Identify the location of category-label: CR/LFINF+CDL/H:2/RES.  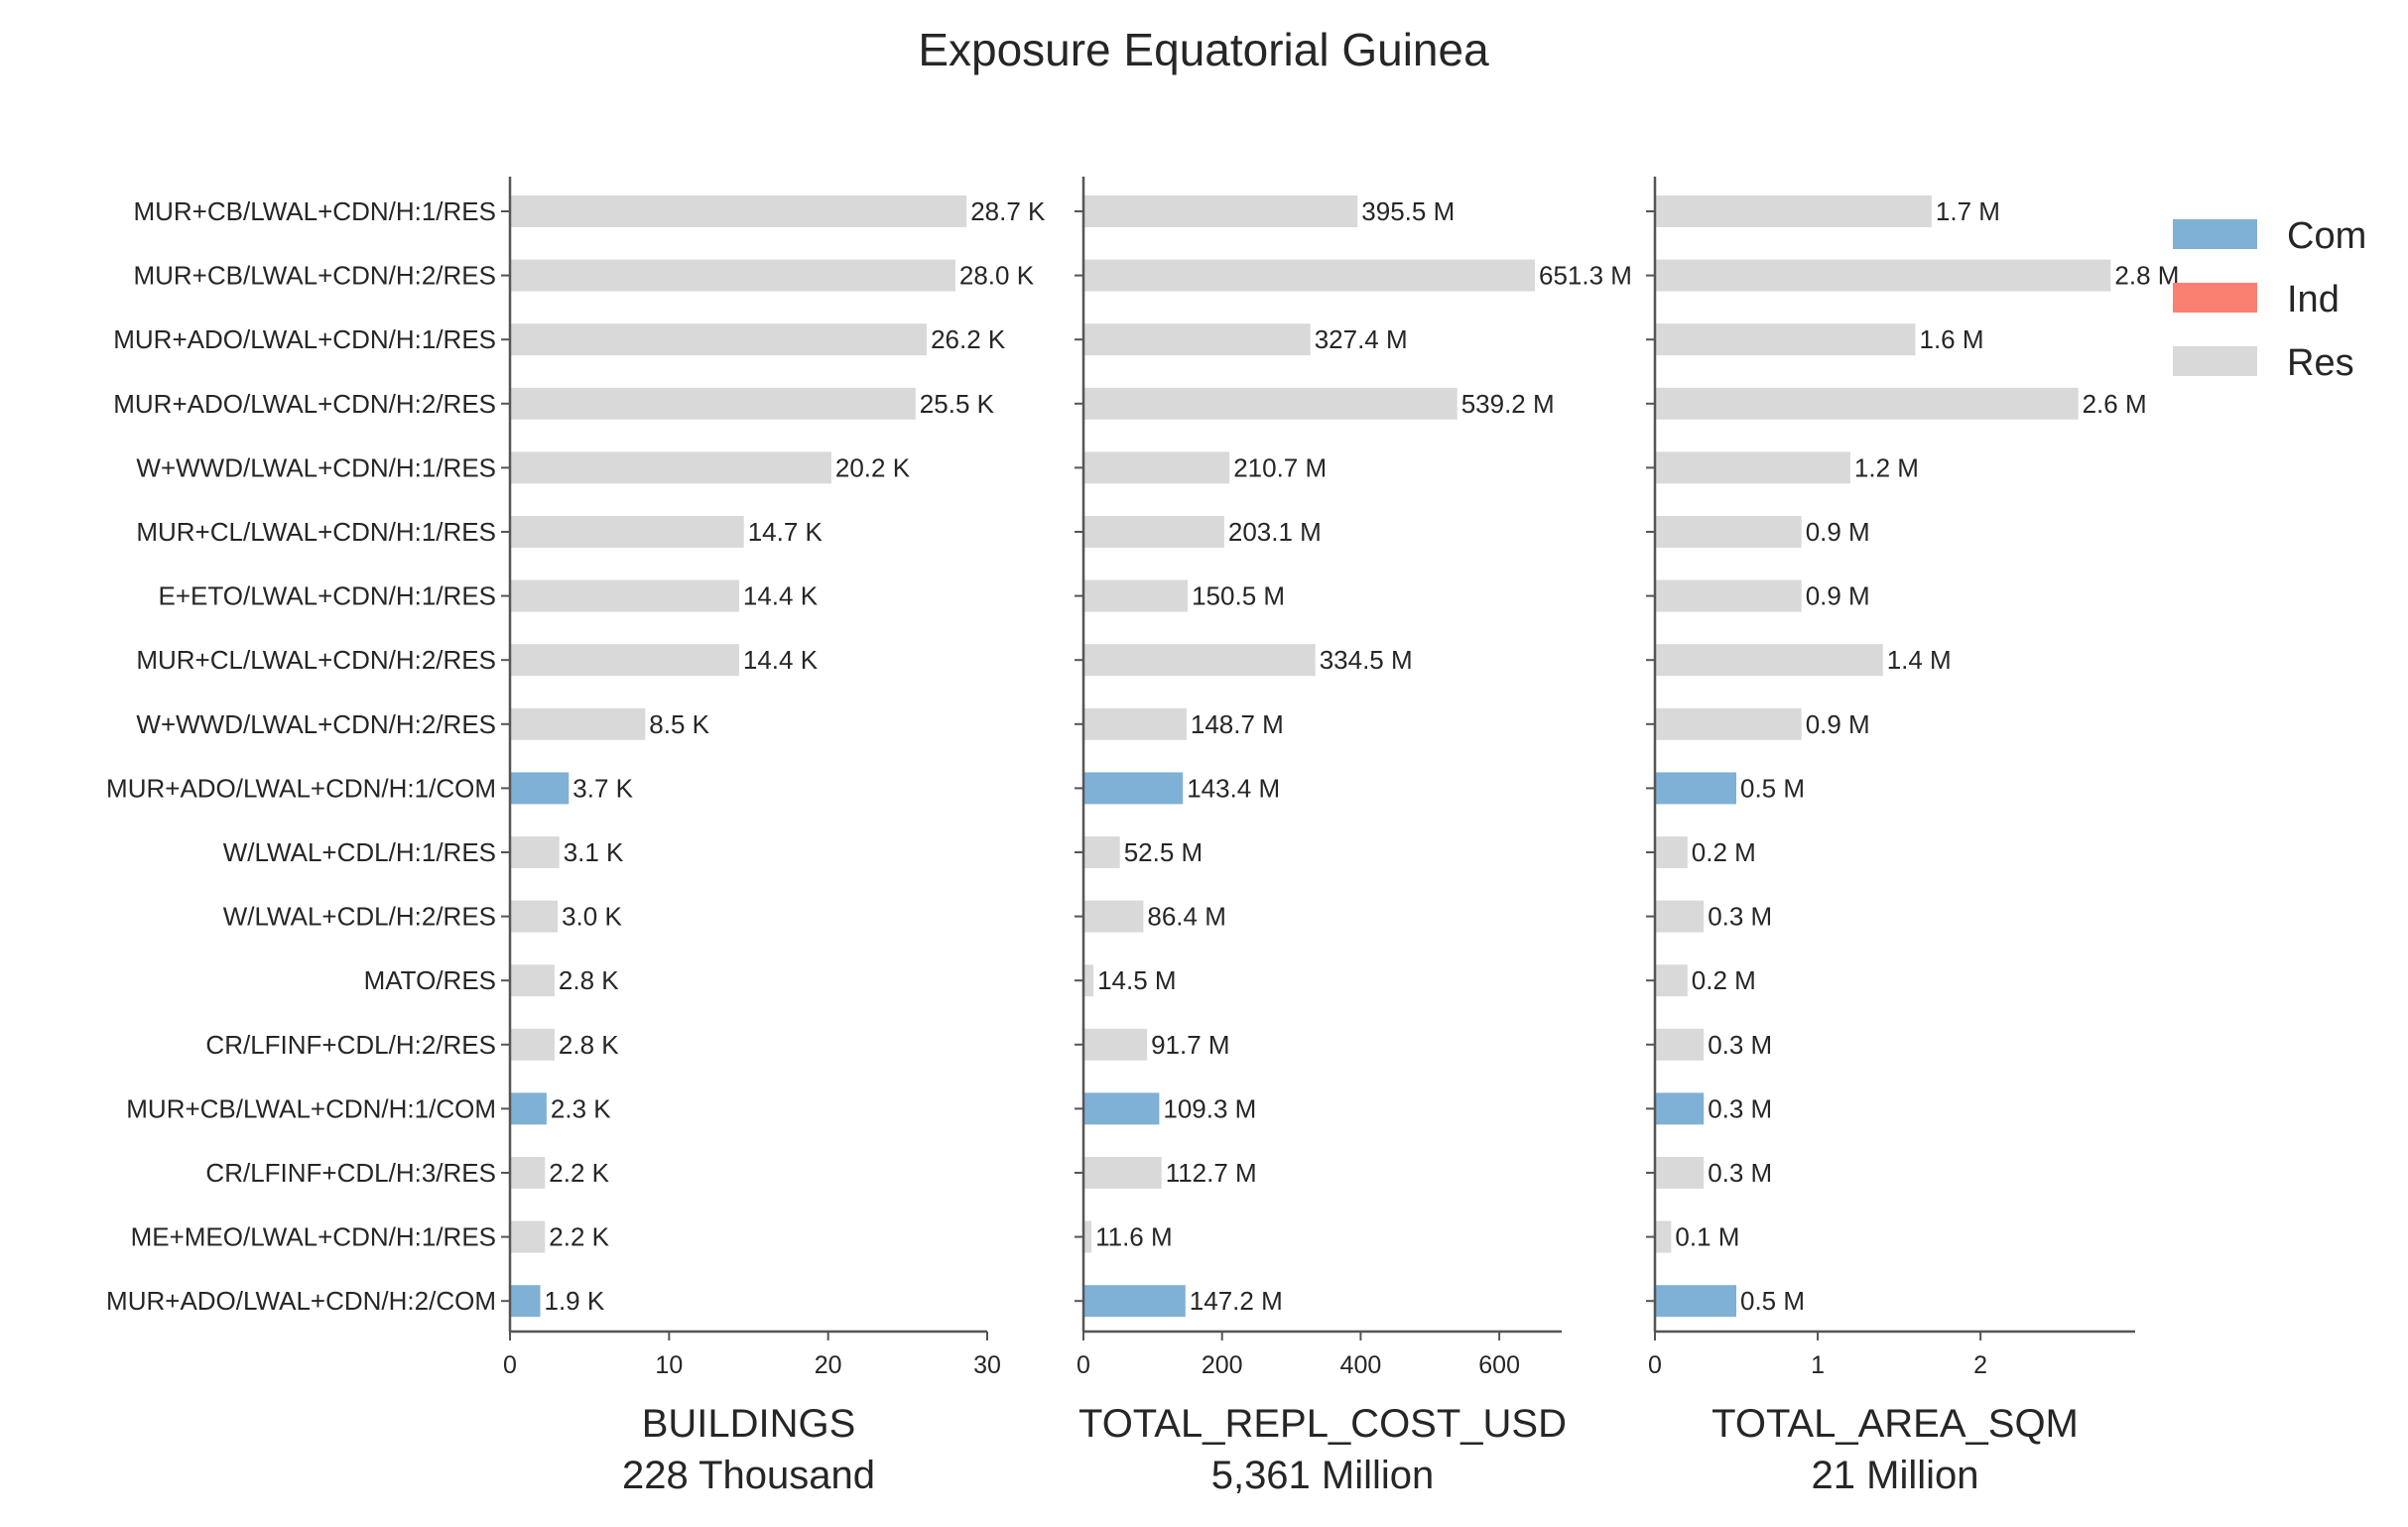
(350, 1045).